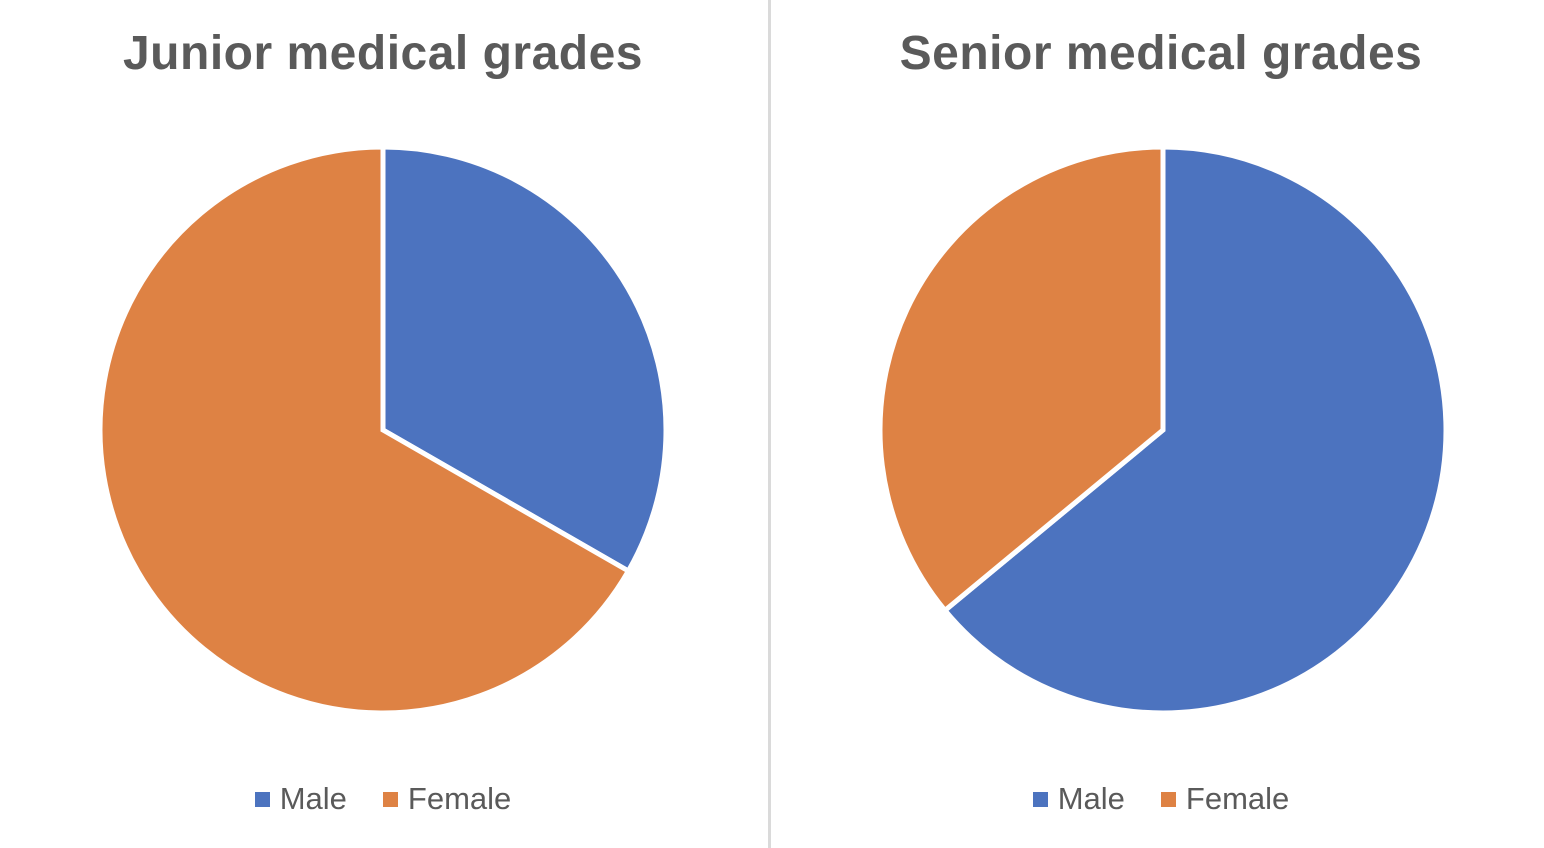 The height and width of the screenshot is (848, 1544). I want to click on junior-chart-title: Junior medical grades, so click(382, 53).